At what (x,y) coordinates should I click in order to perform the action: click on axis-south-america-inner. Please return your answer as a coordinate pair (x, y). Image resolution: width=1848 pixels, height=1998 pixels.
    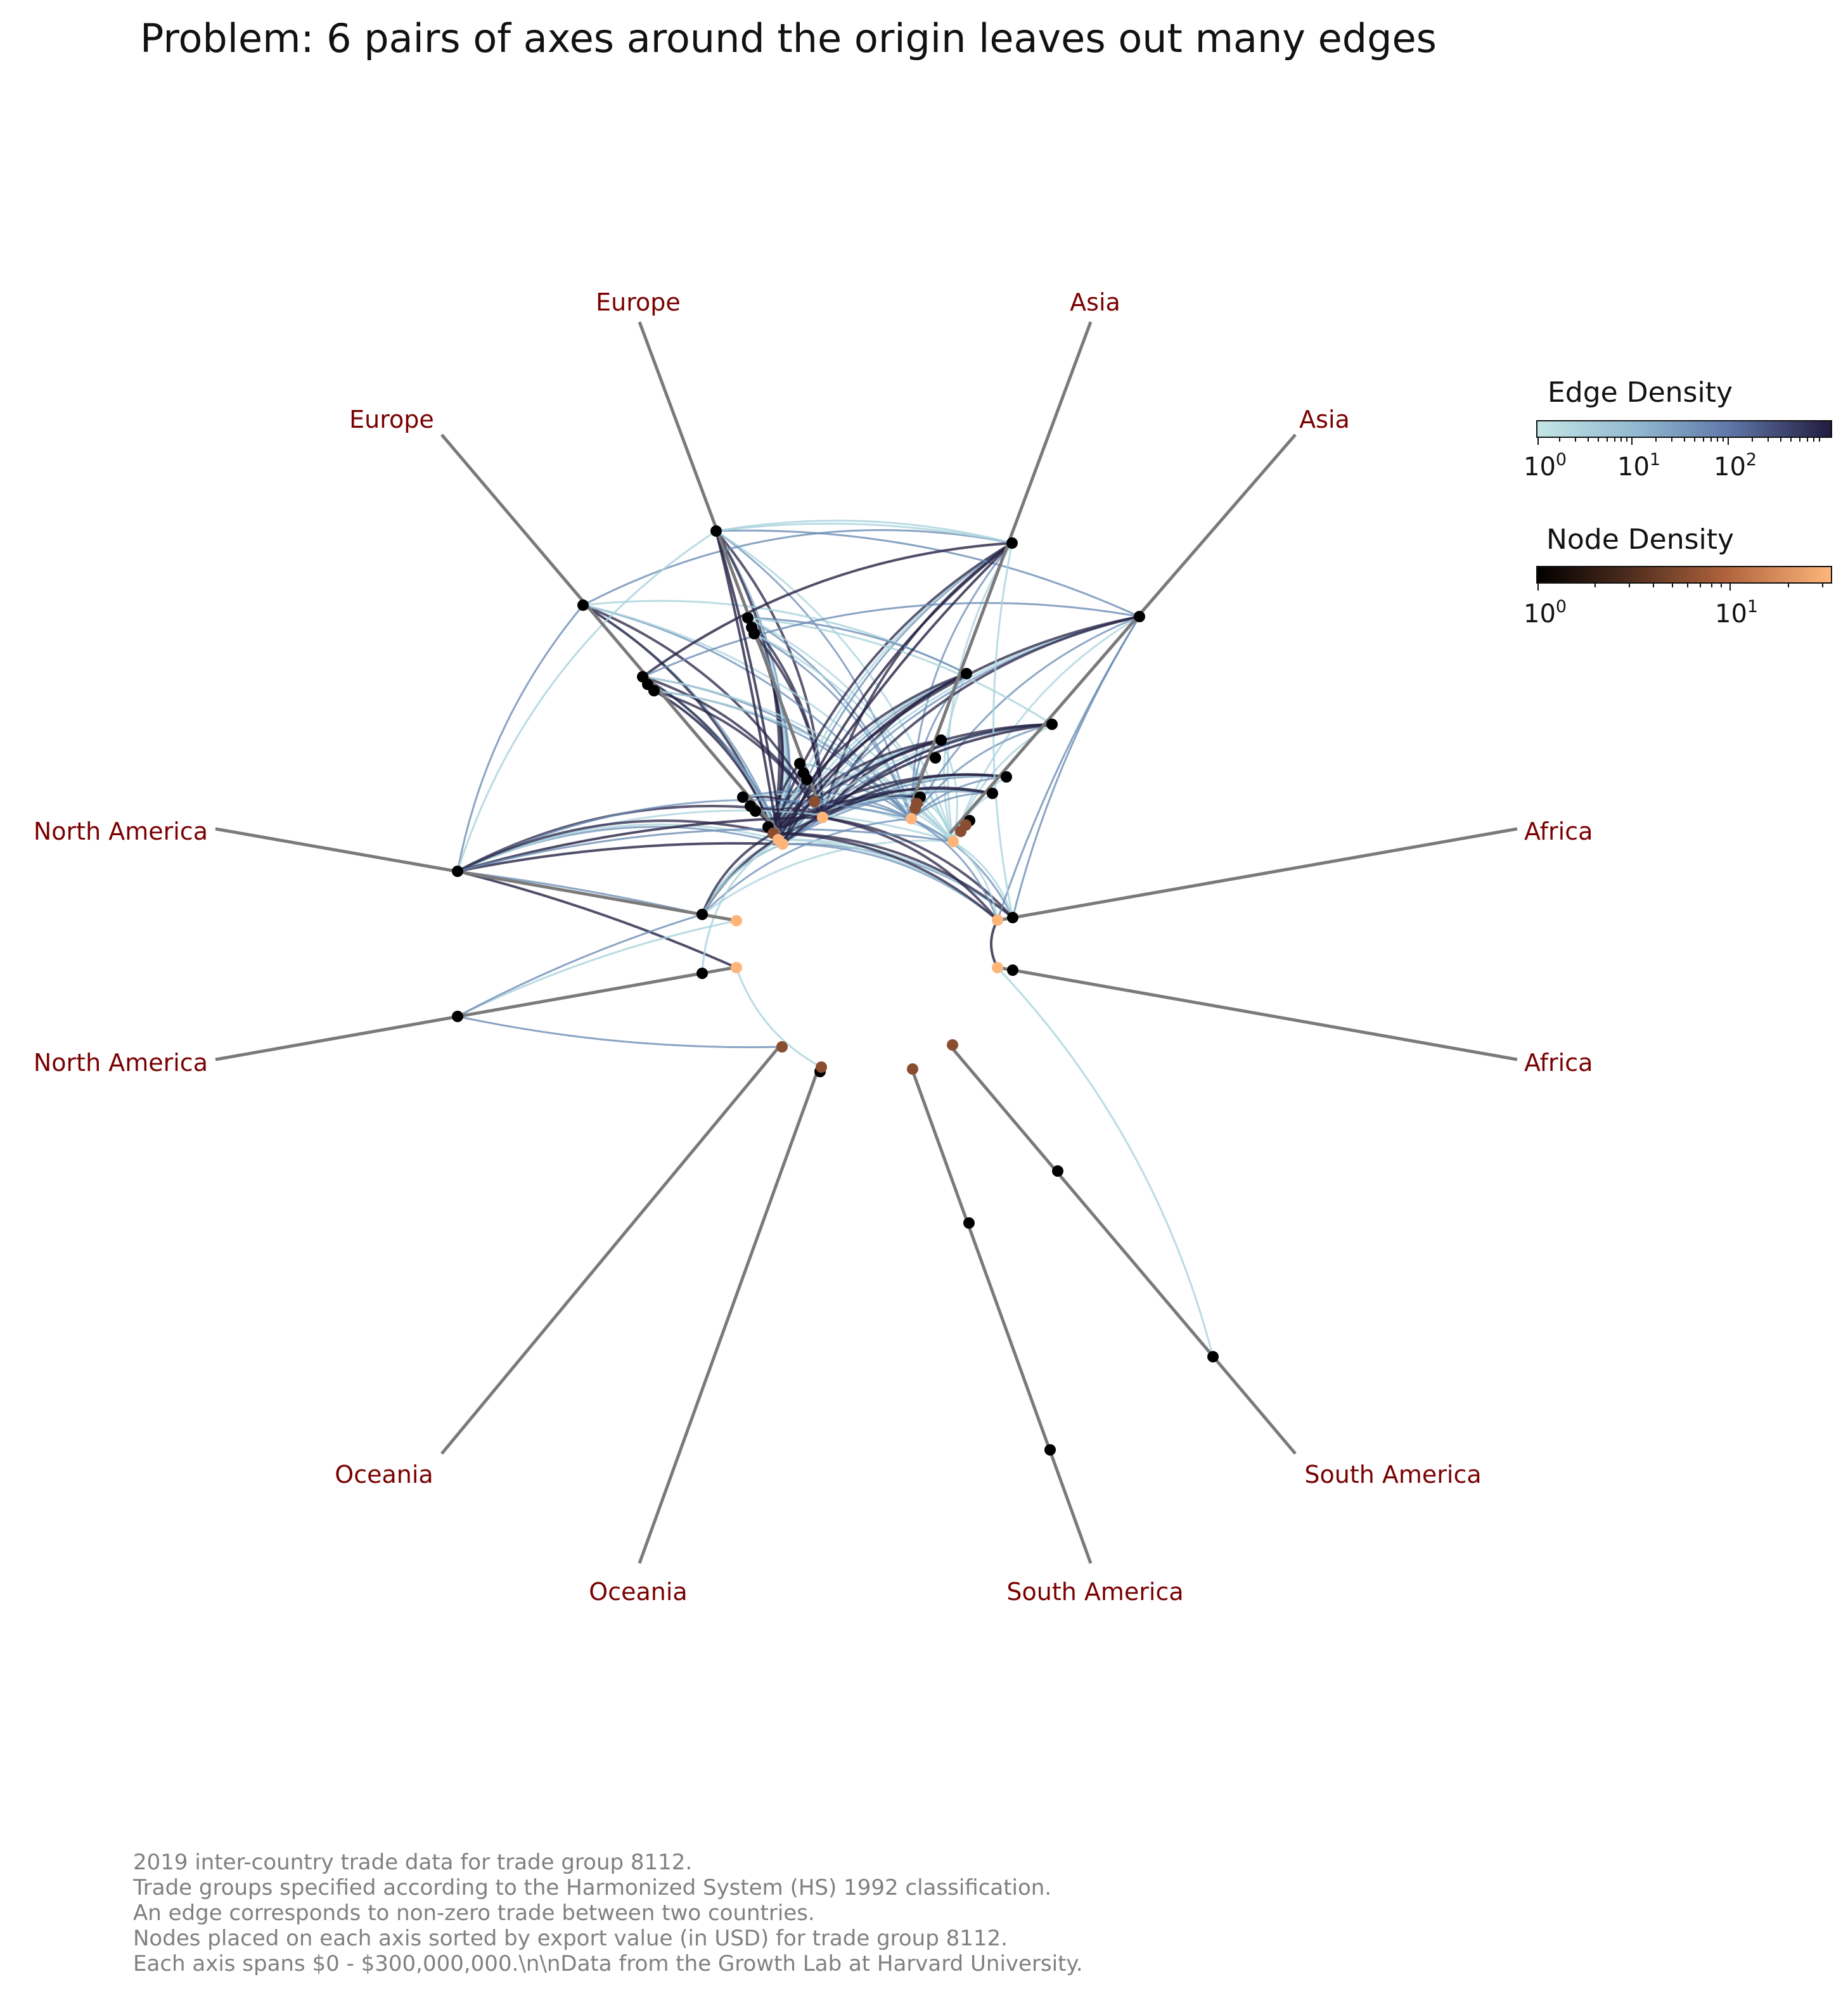
    Looking at the image, I should click on (1002, 1316).